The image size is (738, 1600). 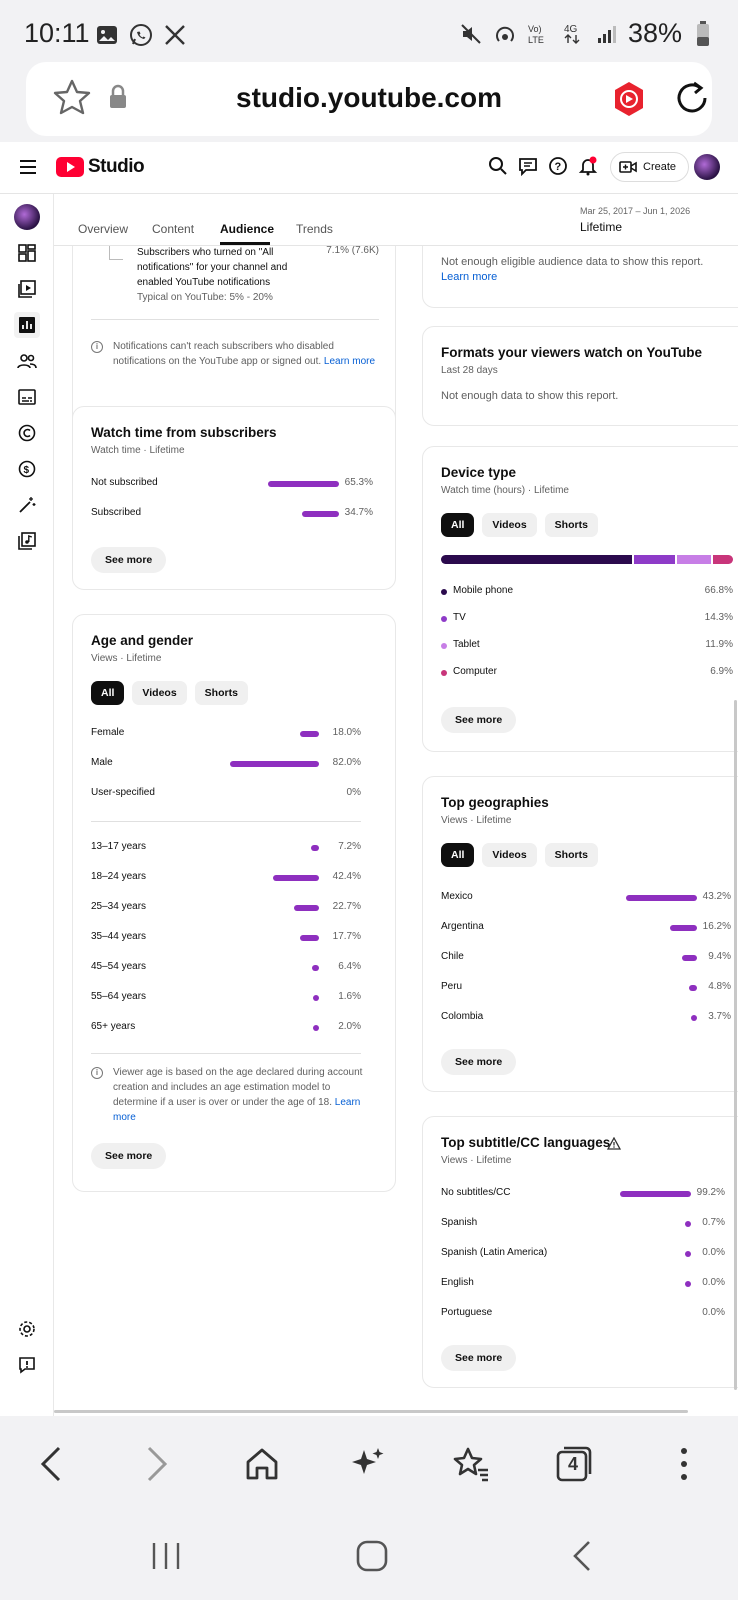 I want to click on age-row: 35–44 years 17.7%, so click(x=226, y=937).